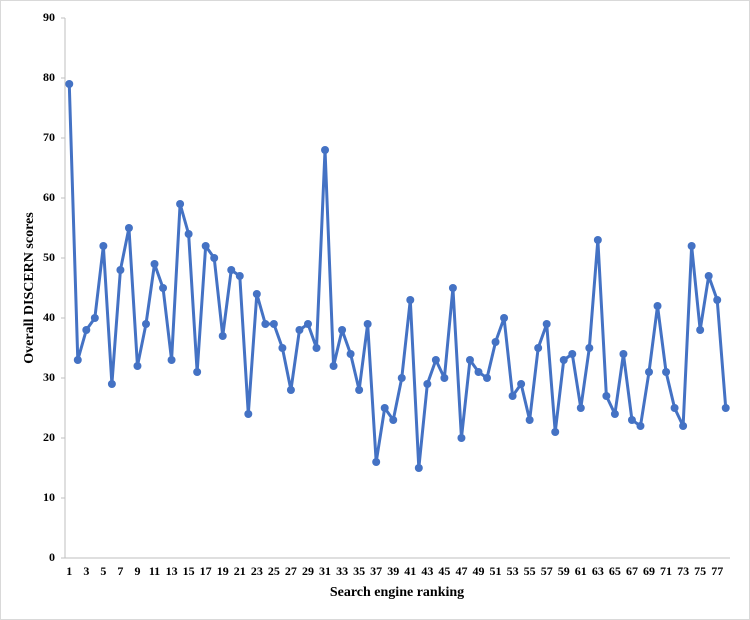  What do you see at coordinates (86, 571) in the screenshot?
I see `x-tick-label: 3` at bounding box center [86, 571].